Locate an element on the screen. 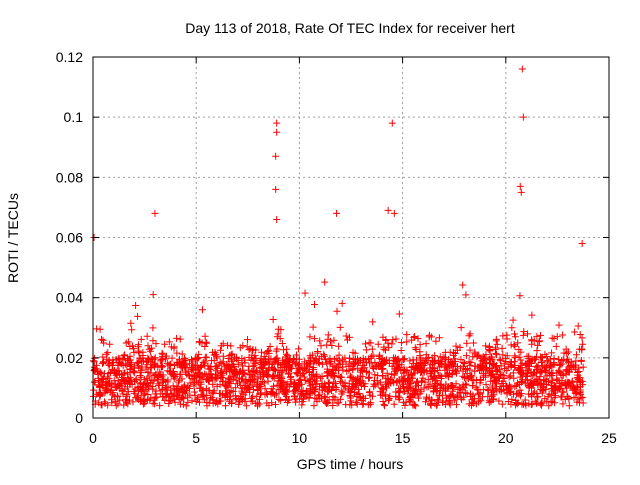 The width and height of the screenshot is (640, 485). outlier-point is located at coordinates (276, 156).